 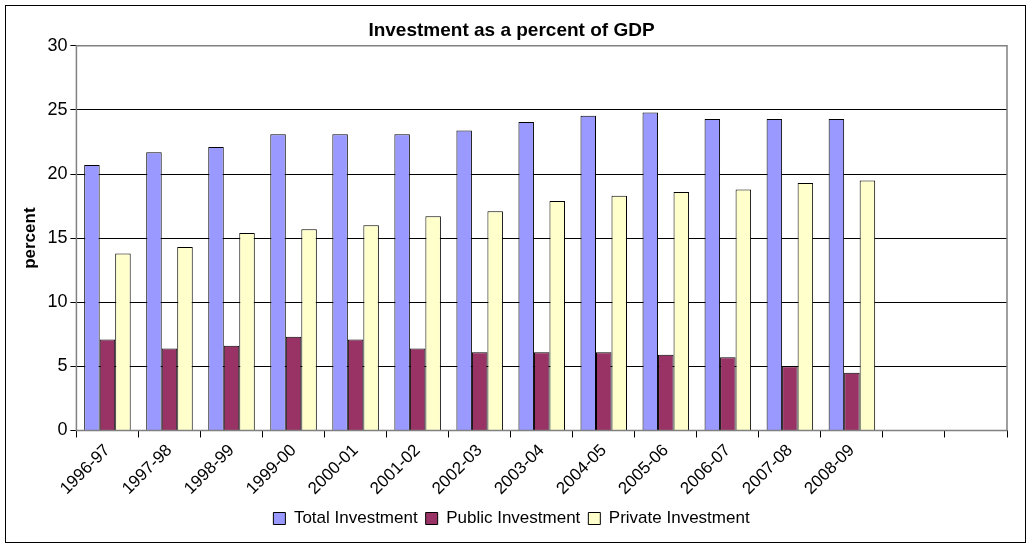 What do you see at coordinates (511, 29) in the screenshot?
I see `chart-title: Investment as a percent of GDP` at bounding box center [511, 29].